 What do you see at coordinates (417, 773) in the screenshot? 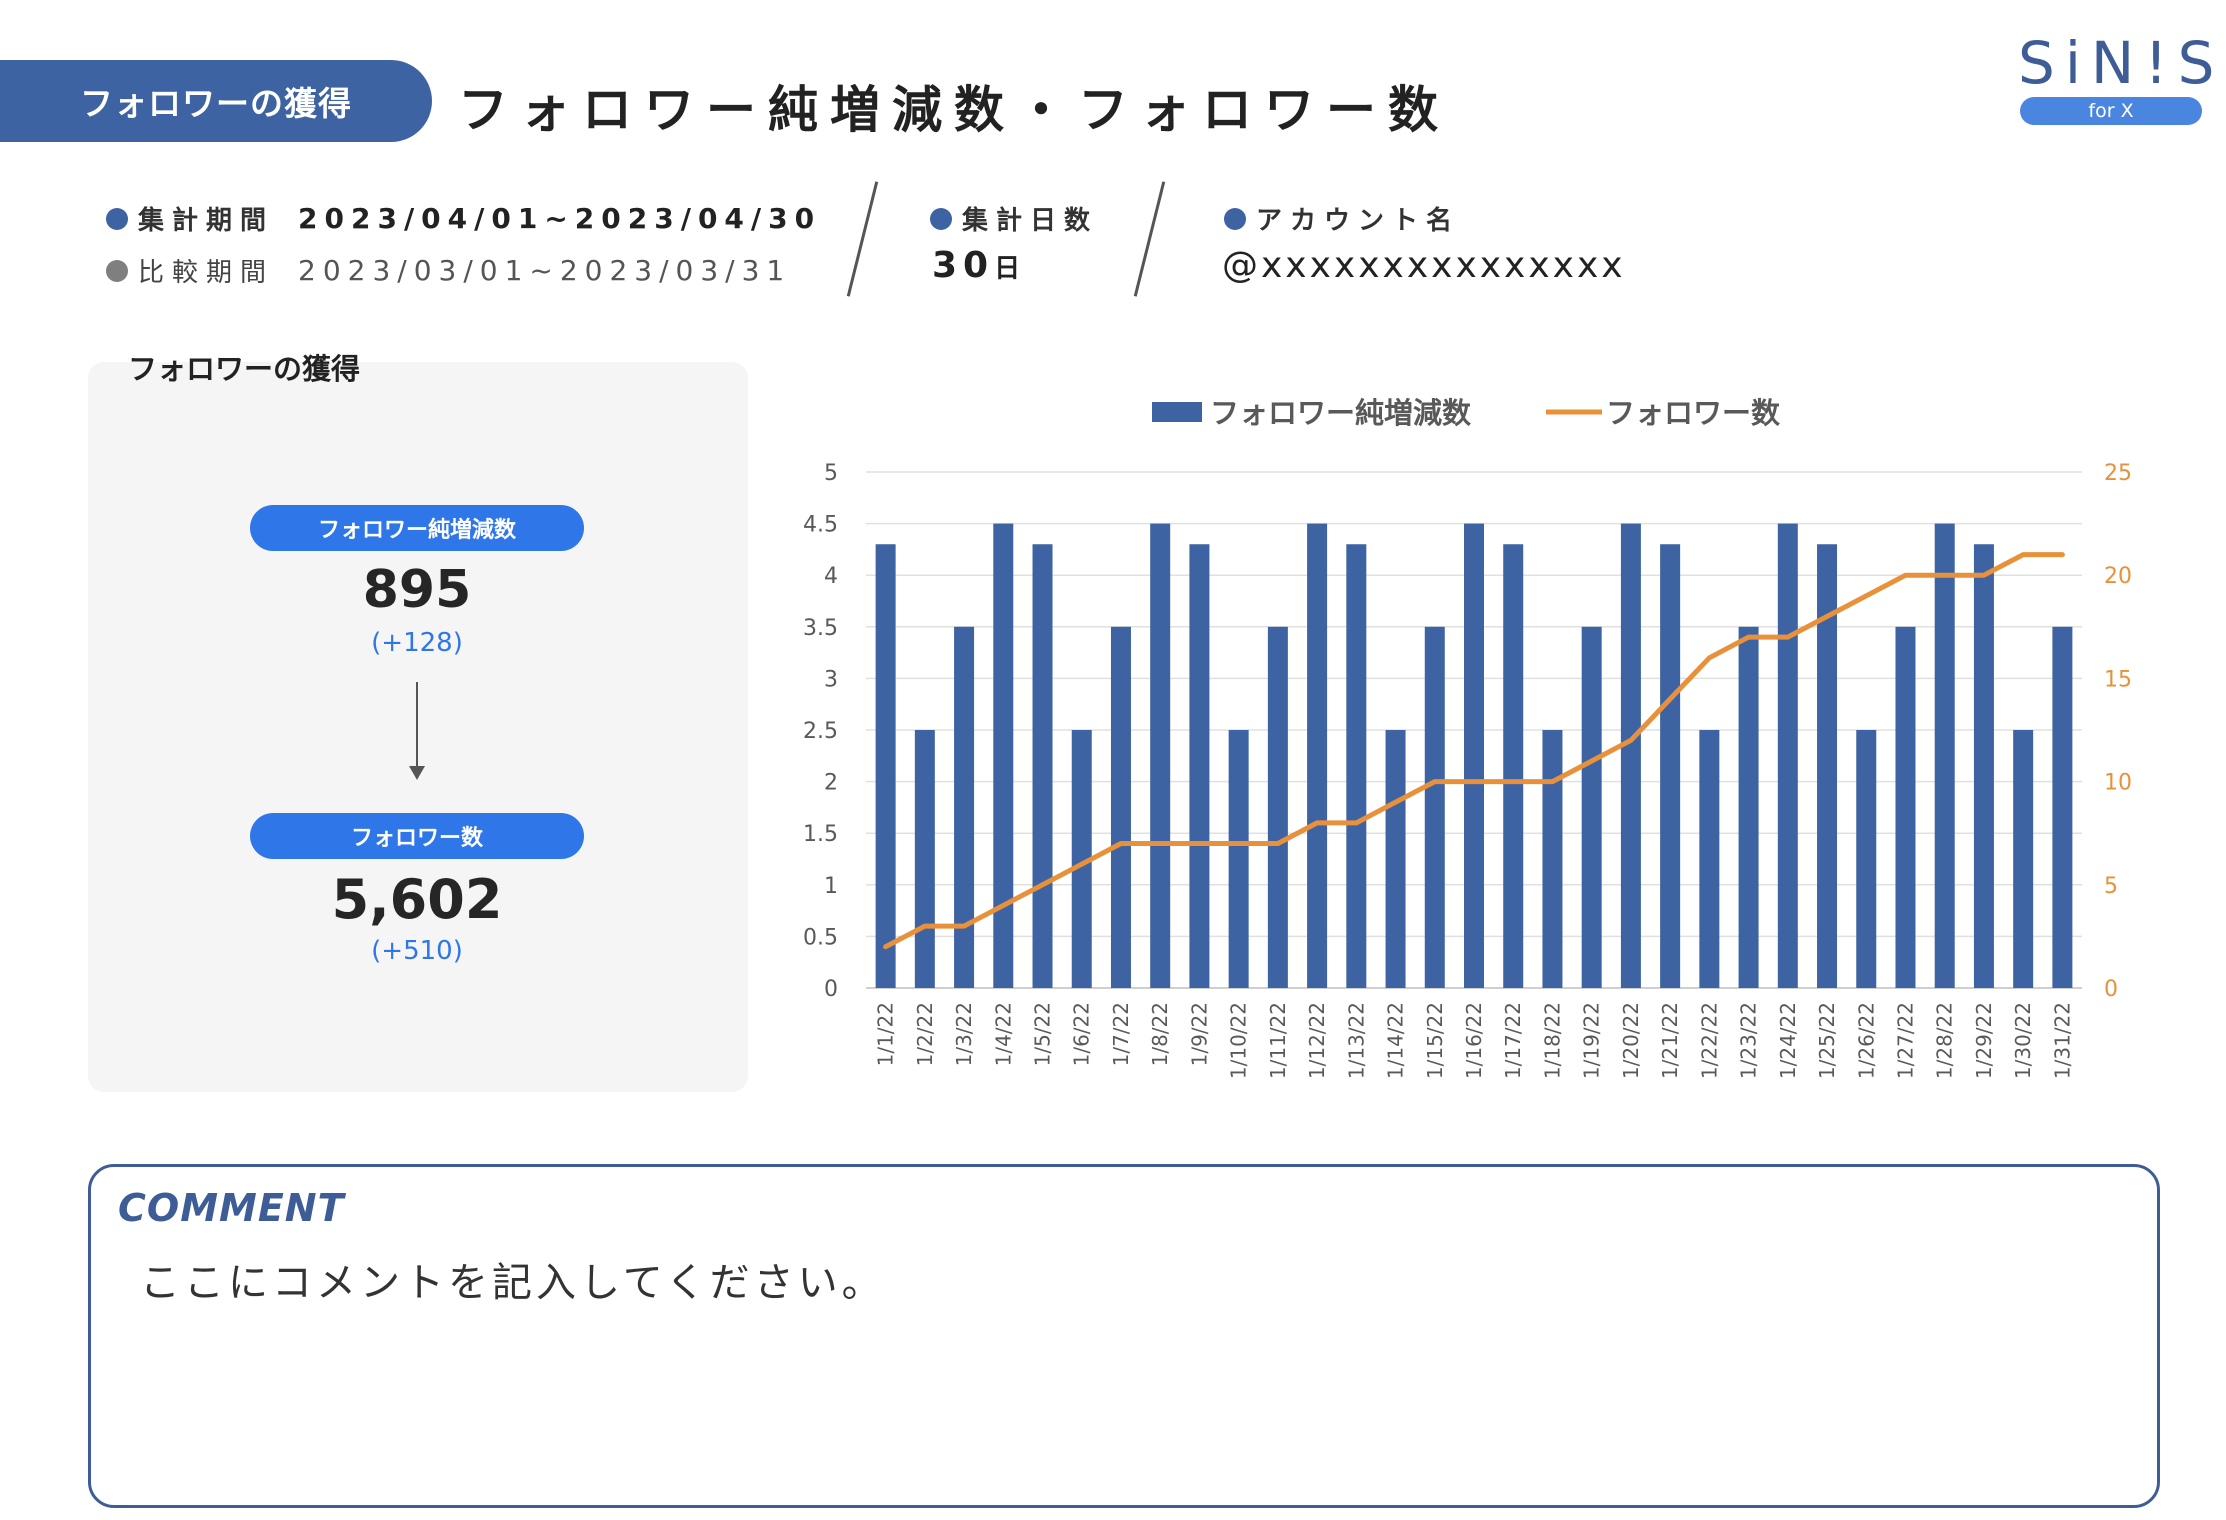
I see `arrow-head-icon` at bounding box center [417, 773].